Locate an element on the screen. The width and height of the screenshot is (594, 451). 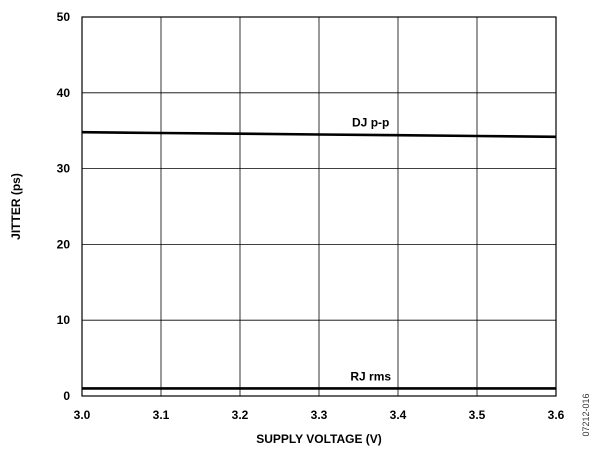
x-axis-label: SUPPLY VOLTAGE (V) is located at coordinates (319, 439).